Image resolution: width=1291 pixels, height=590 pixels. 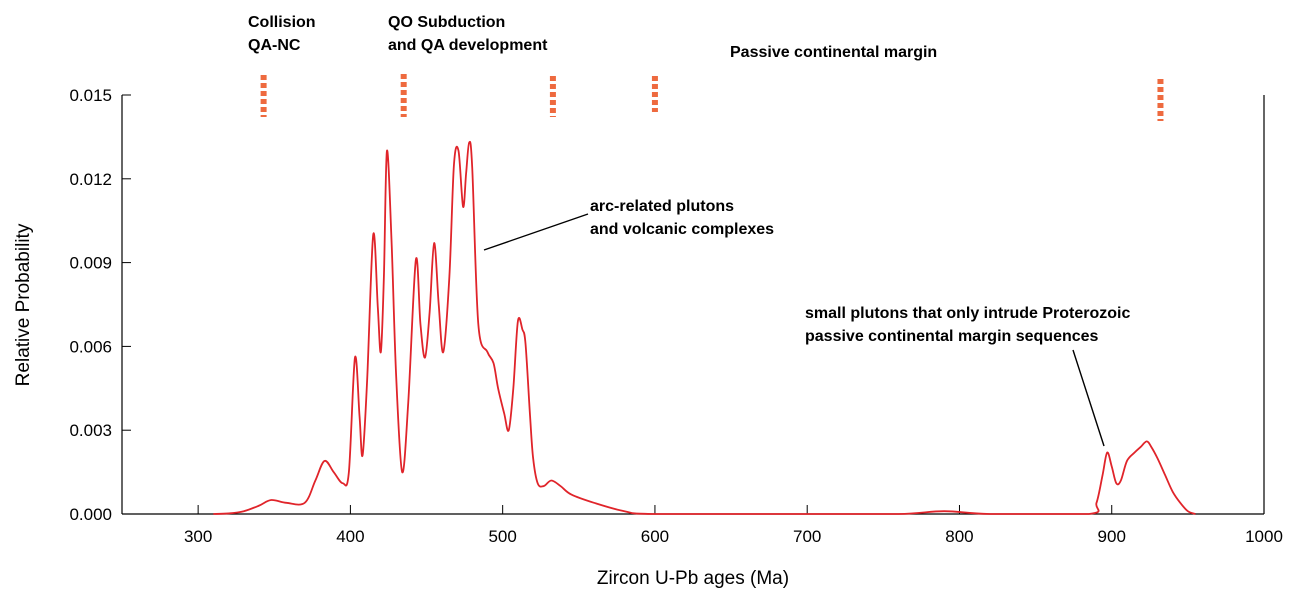 What do you see at coordinates (468, 45) in the screenshot?
I see `annotation: and QA development` at bounding box center [468, 45].